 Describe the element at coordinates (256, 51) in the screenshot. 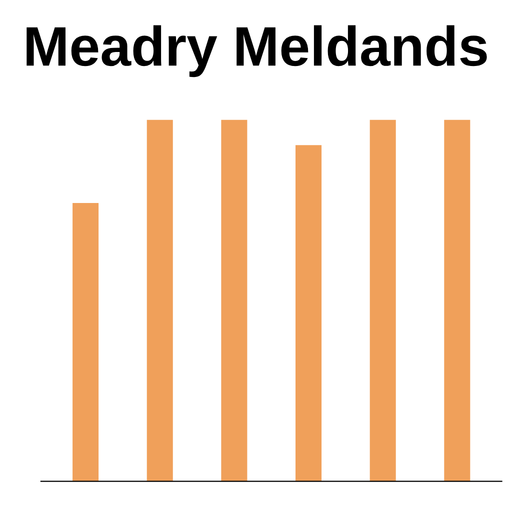

I see `chart-title: Meadry Meldands` at that location.